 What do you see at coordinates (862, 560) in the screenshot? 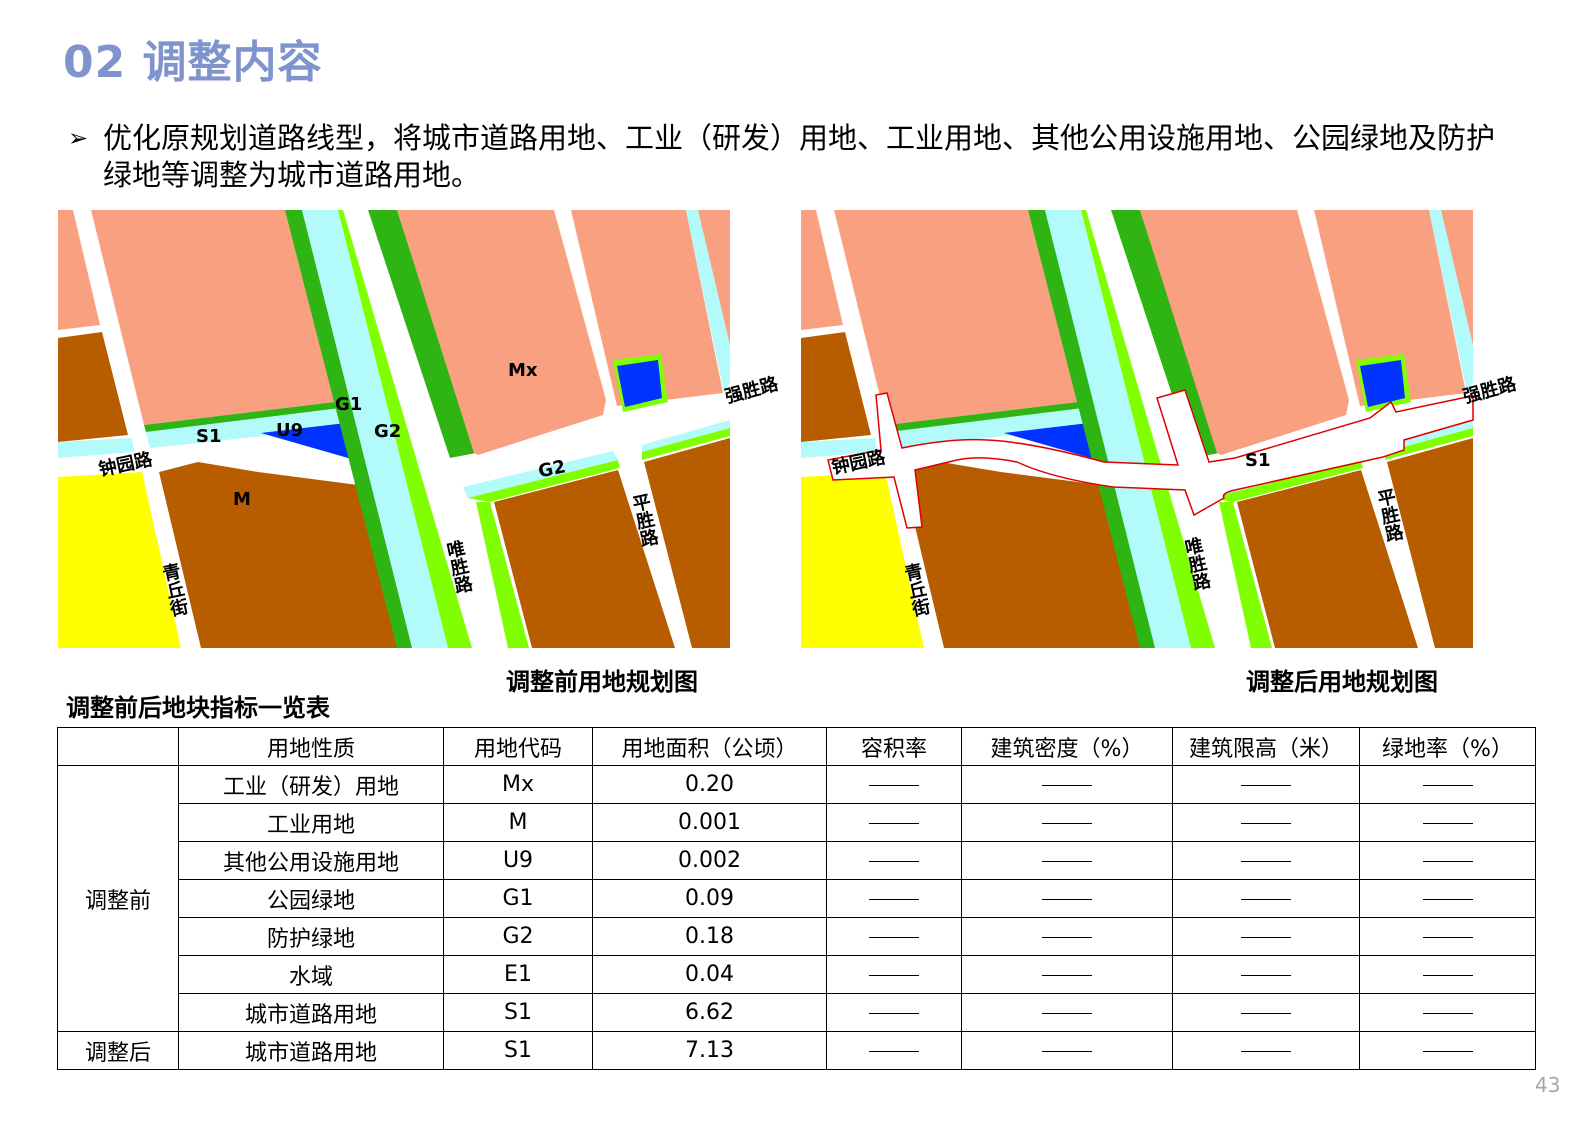
I see `block-yellow` at bounding box center [862, 560].